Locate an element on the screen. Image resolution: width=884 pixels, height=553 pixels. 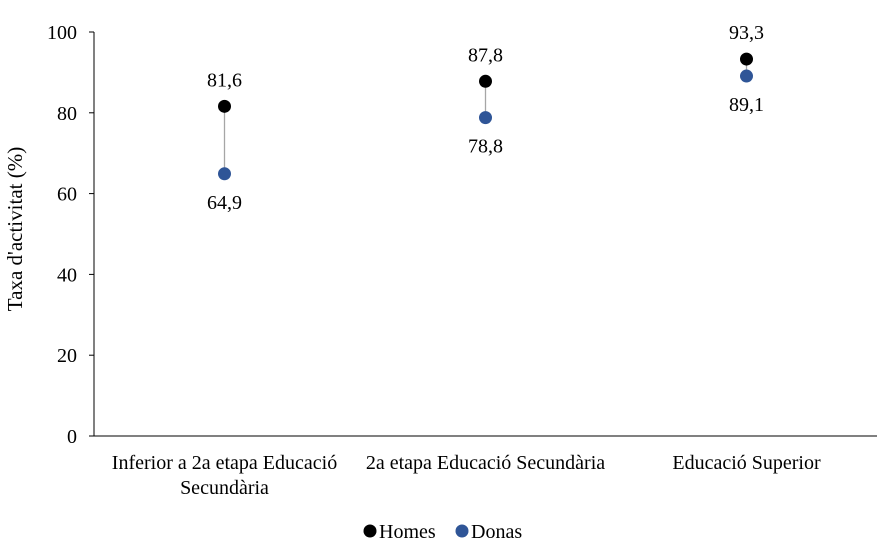
y-tick-label: 40 is located at coordinates (67, 275).